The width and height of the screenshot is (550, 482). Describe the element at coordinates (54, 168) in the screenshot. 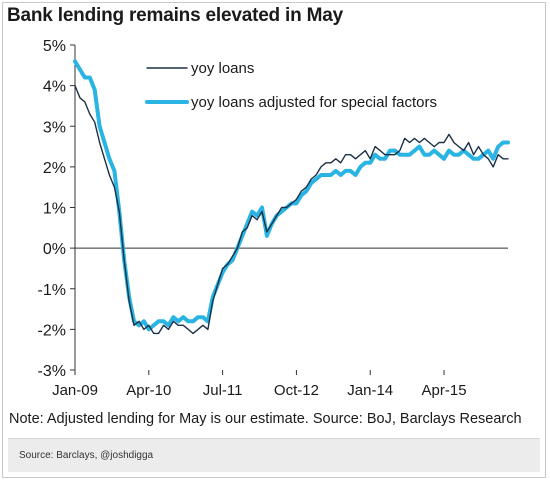

I see `y-tick-label: 2%` at that location.